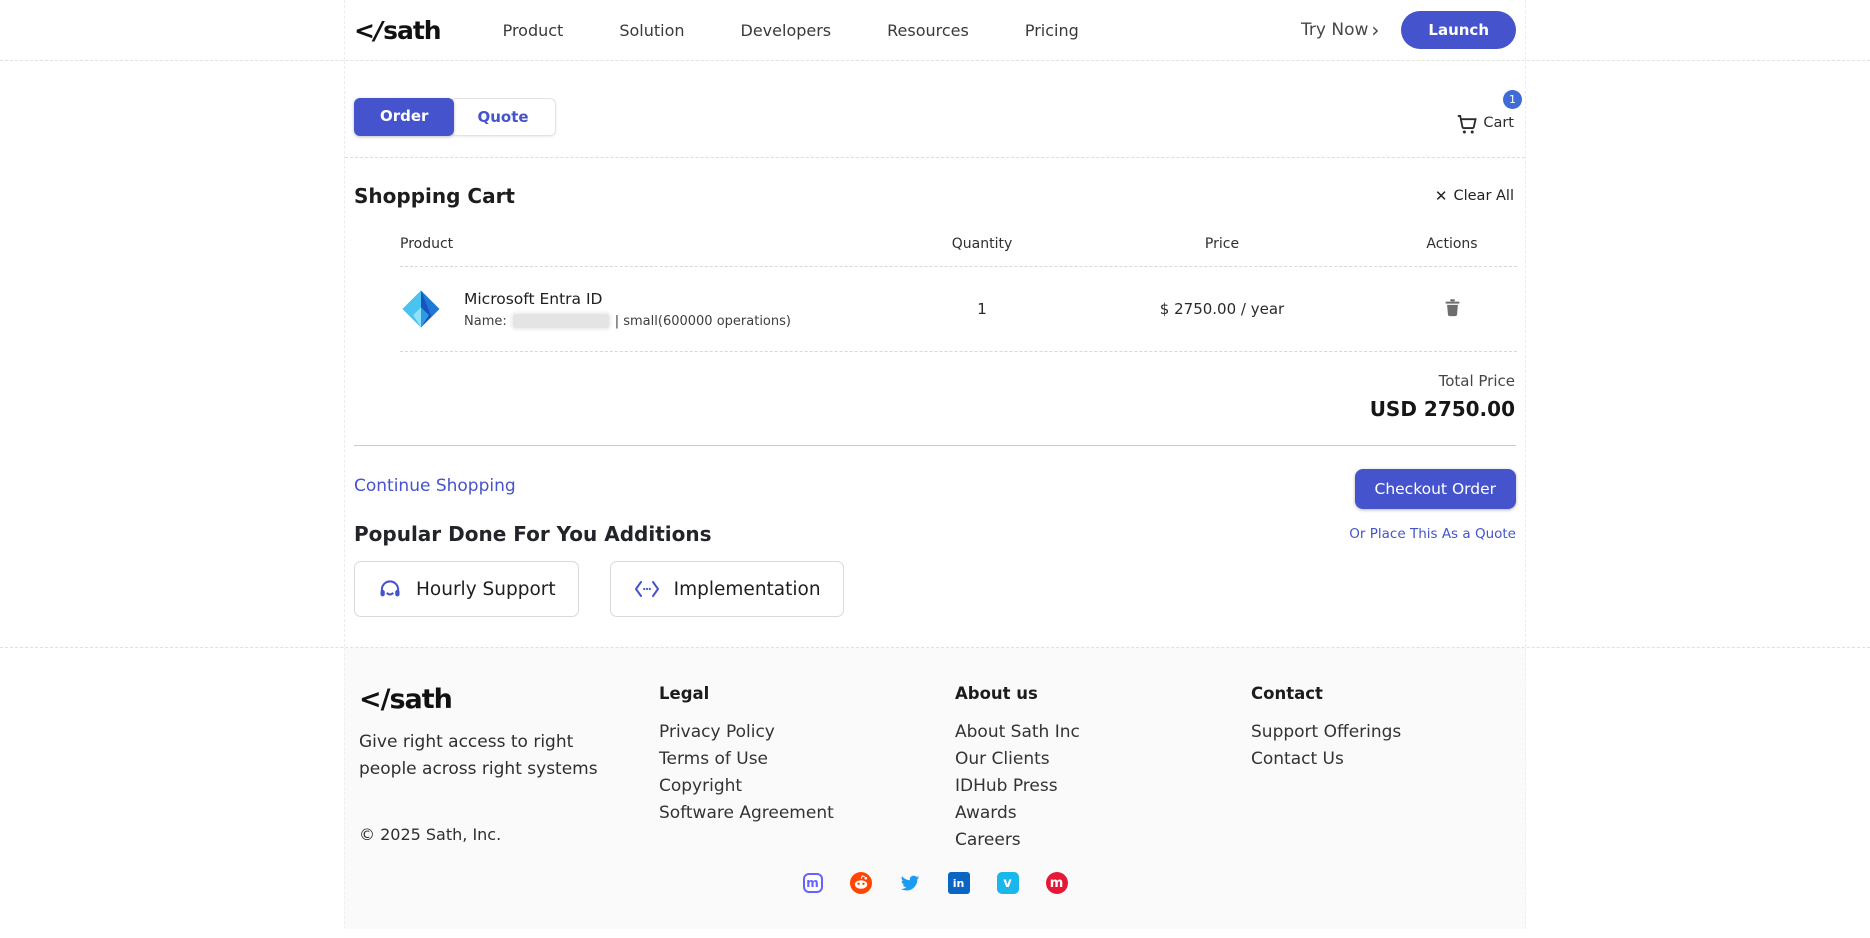 The image size is (1870, 938). What do you see at coordinates (1483, 196) in the screenshot?
I see `clear-all-label: Clear All` at bounding box center [1483, 196].